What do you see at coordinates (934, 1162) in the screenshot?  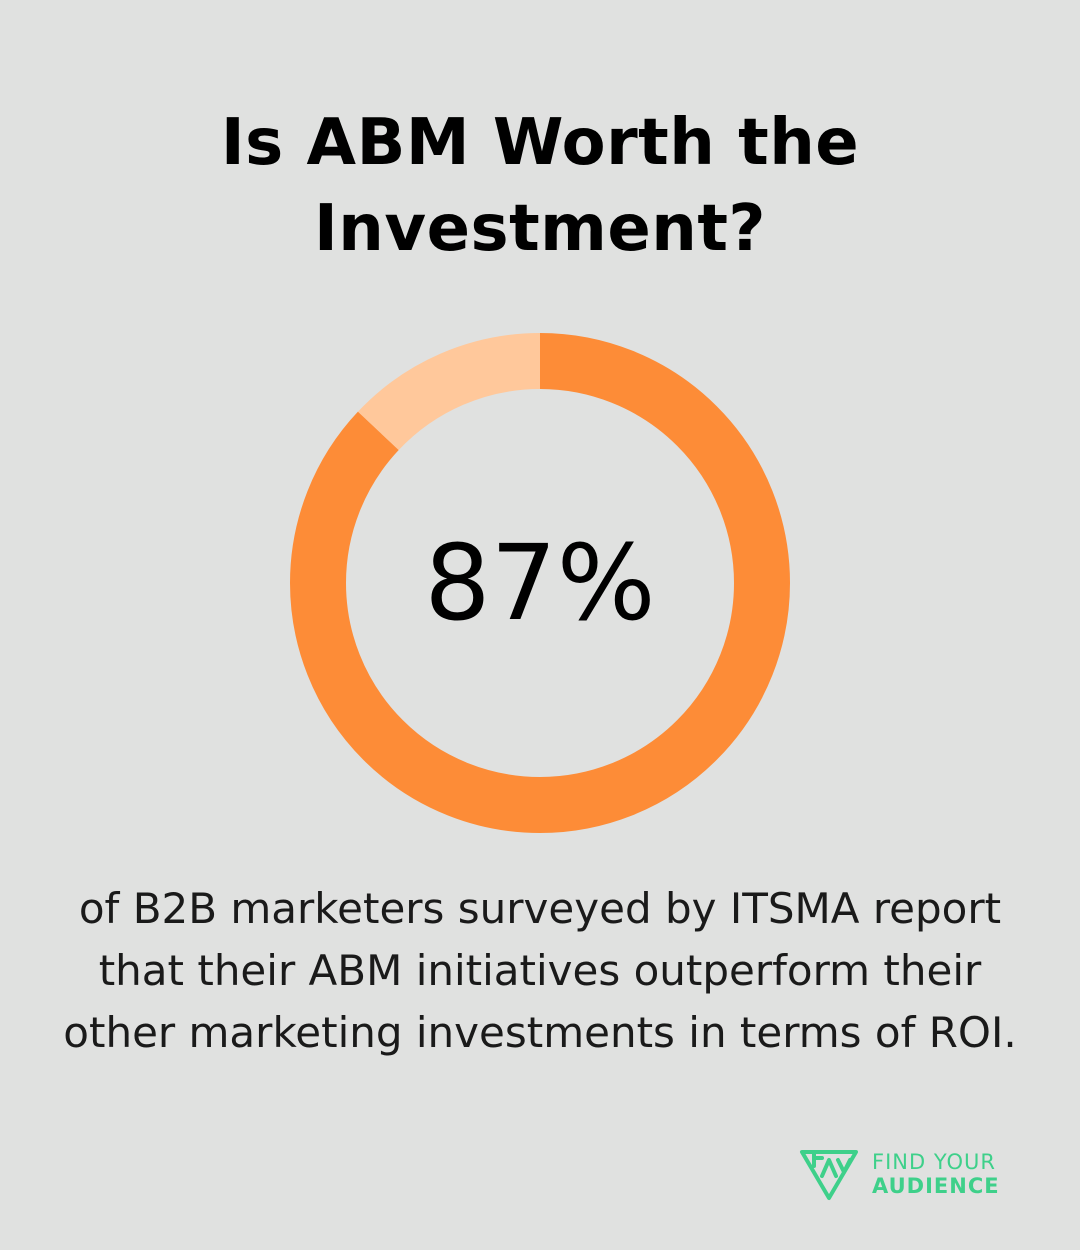 I see `brand-line-1: FIND YOUR` at bounding box center [934, 1162].